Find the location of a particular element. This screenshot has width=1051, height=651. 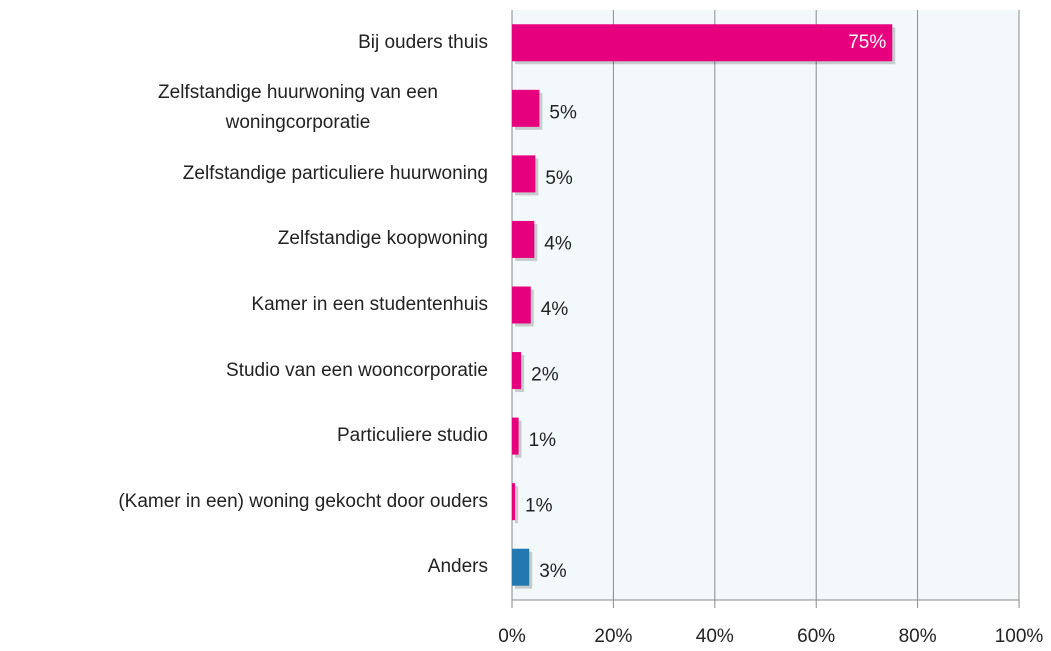

y-tick-label: Particuliere studio is located at coordinates (412, 436).